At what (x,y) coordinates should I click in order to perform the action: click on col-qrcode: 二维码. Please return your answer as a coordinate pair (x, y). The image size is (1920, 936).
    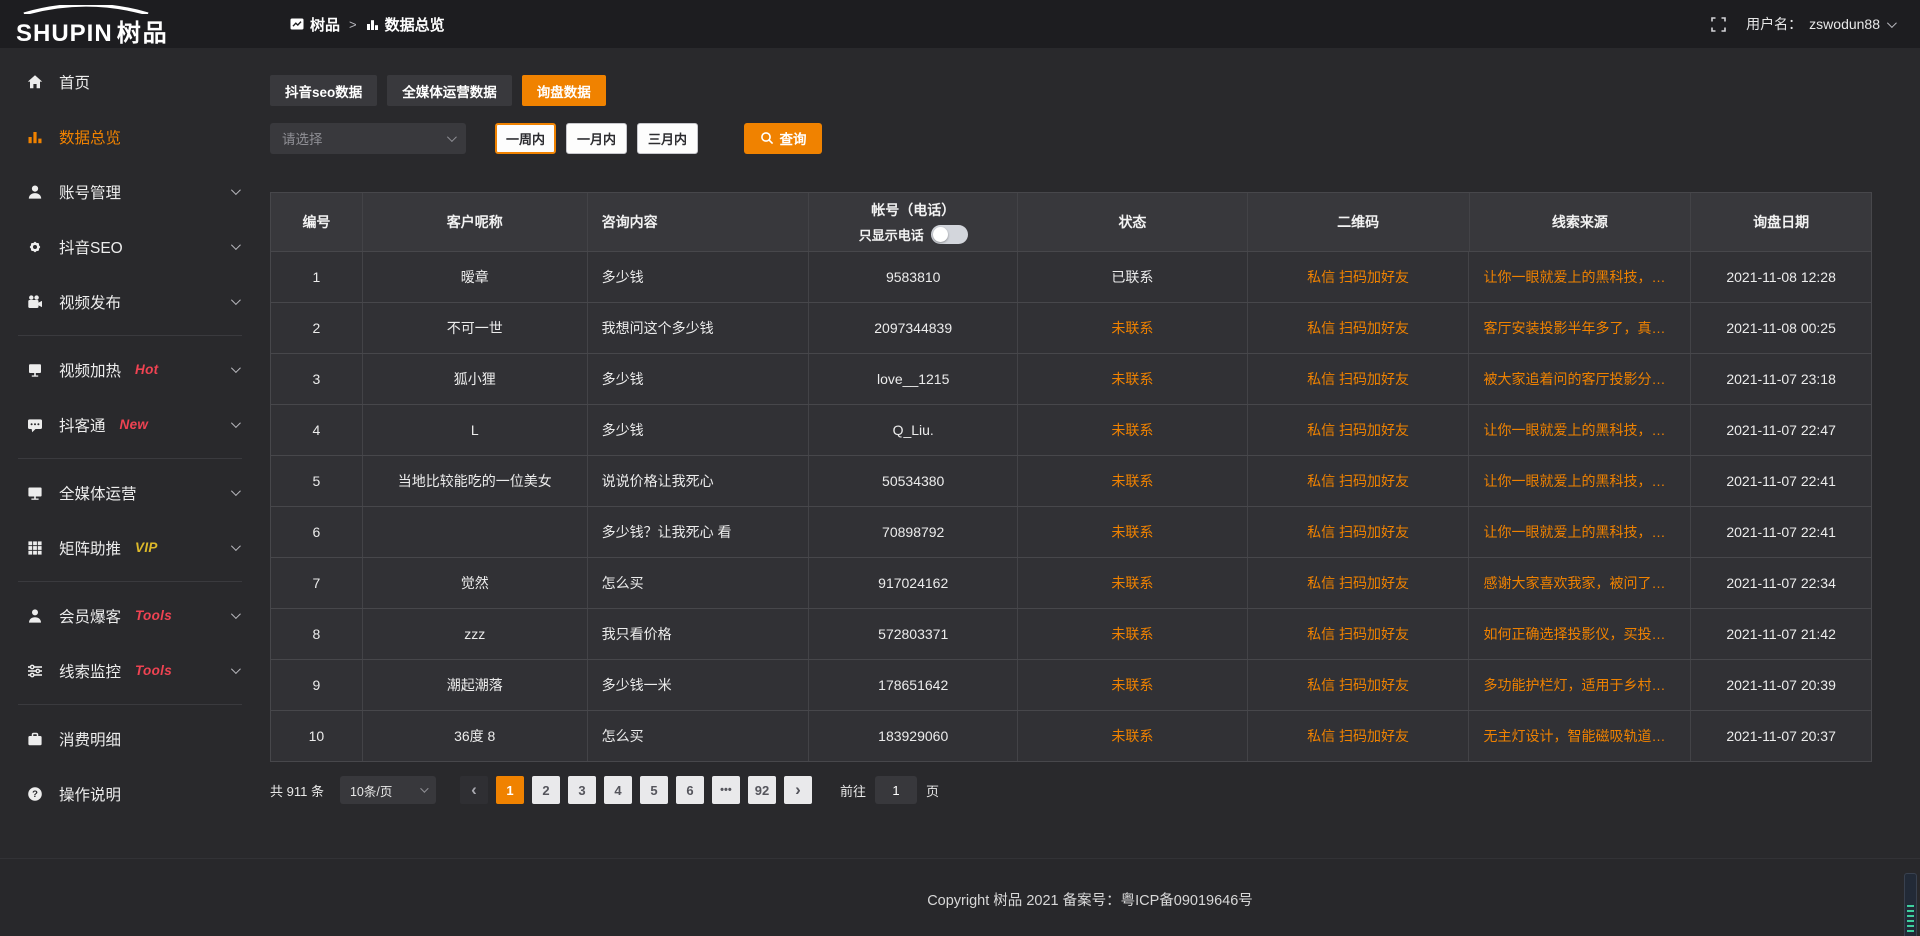
    Looking at the image, I should click on (1359, 222).